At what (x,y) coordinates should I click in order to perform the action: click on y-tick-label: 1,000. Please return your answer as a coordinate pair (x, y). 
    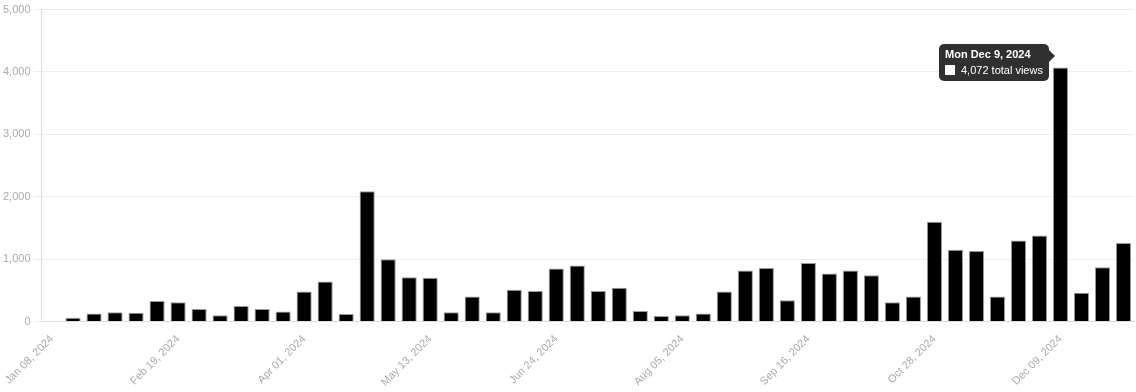
    Looking at the image, I should click on (17, 258).